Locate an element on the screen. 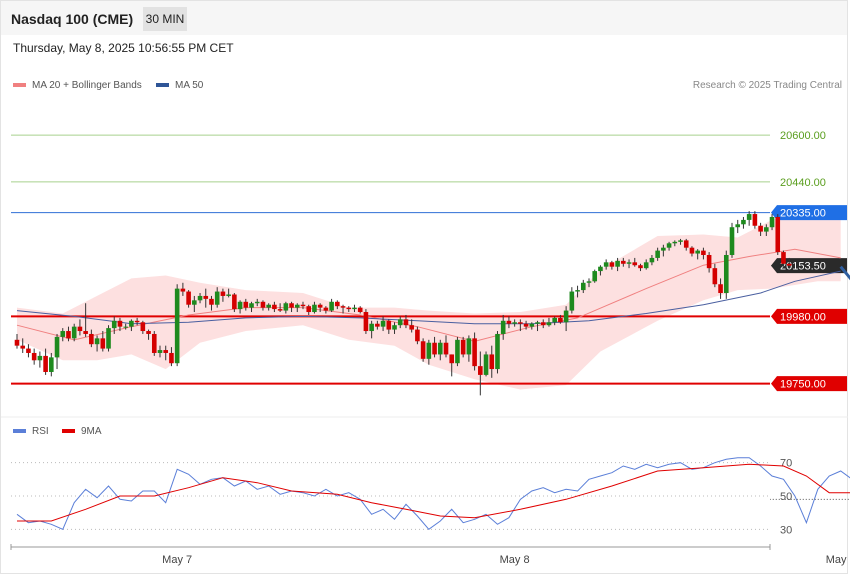 This screenshot has width=850, height=576. rsi-tick-label: 70 is located at coordinates (786, 464).